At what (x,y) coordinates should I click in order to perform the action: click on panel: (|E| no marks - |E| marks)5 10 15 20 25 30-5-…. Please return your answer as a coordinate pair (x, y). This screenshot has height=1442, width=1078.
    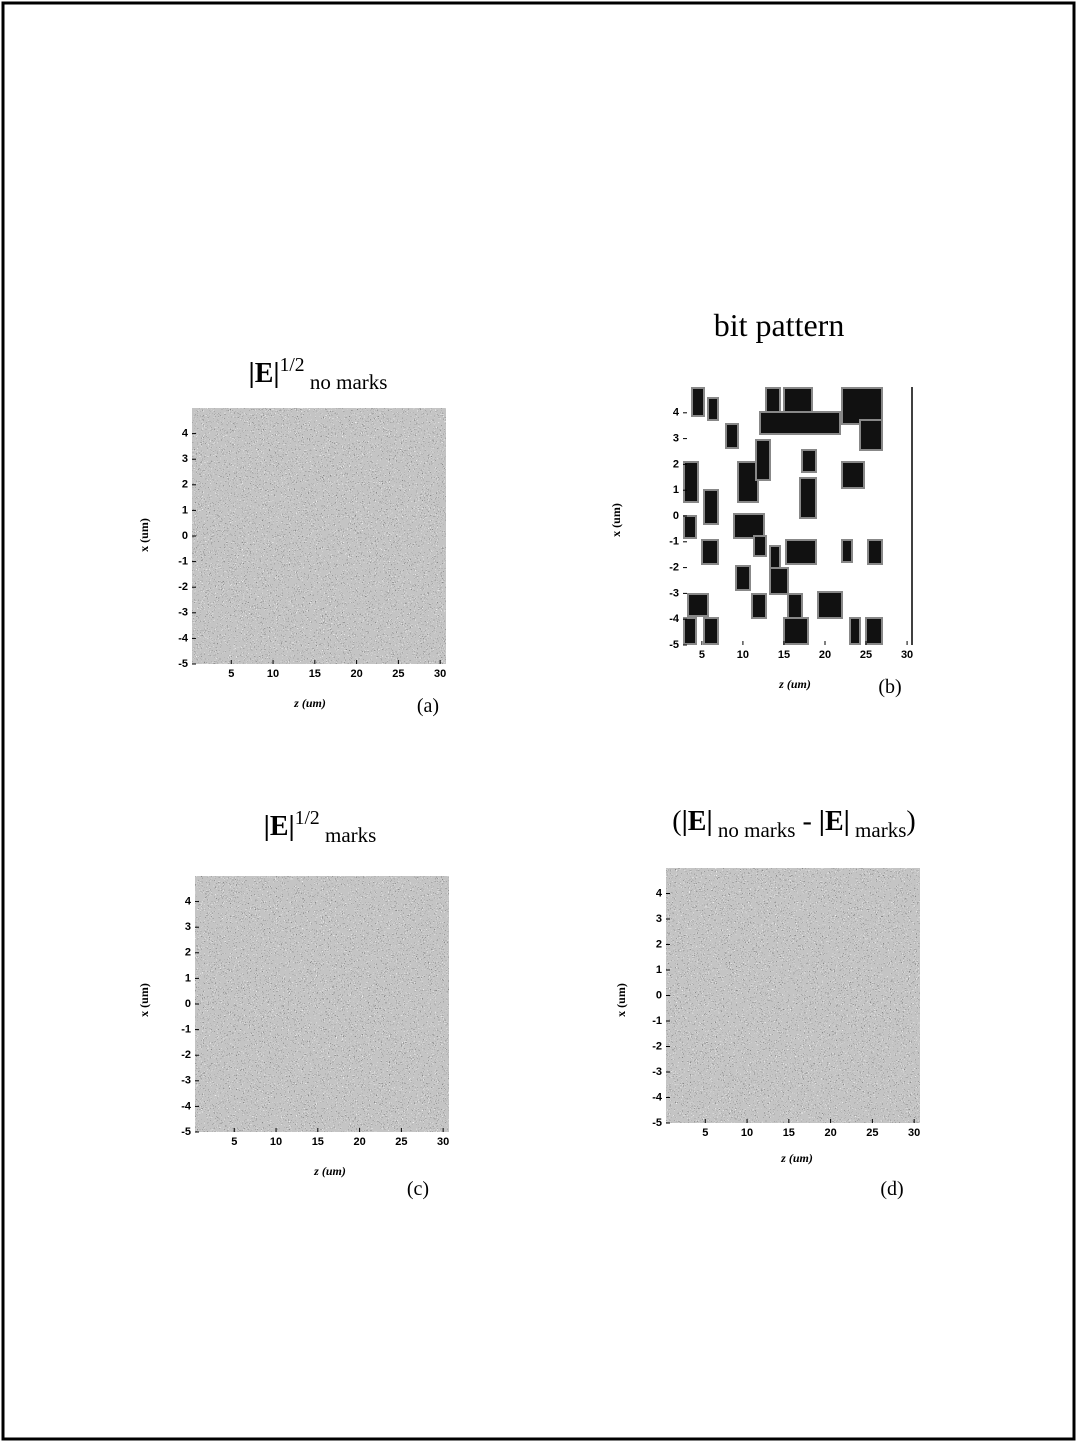
    Looking at the image, I should click on (767, 1003).